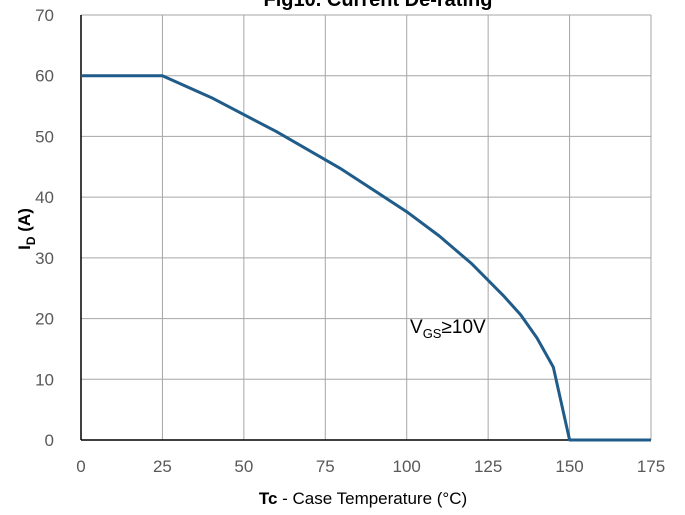 Image resolution: width=685 pixels, height=515 pixels. I want to click on x-tick-label: 25, so click(162, 466).